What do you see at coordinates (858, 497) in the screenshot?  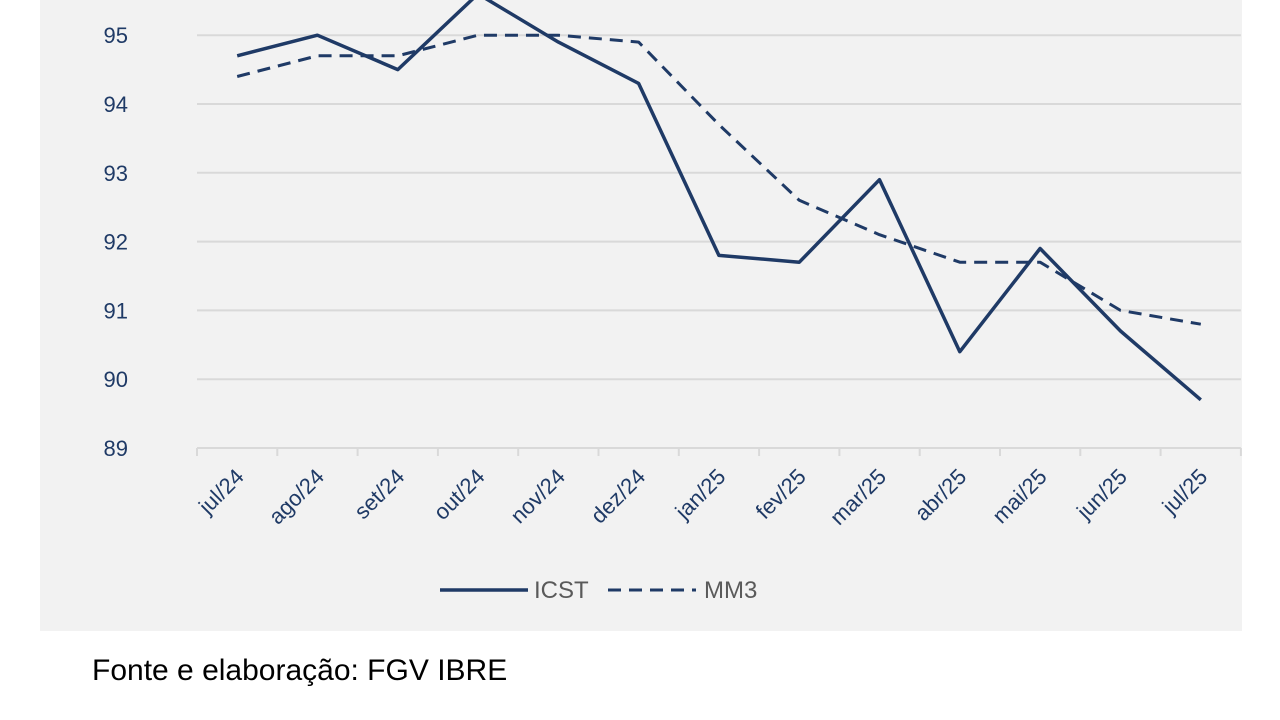 I see `x-tick-label: mar/25` at bounding box center [858, 497].